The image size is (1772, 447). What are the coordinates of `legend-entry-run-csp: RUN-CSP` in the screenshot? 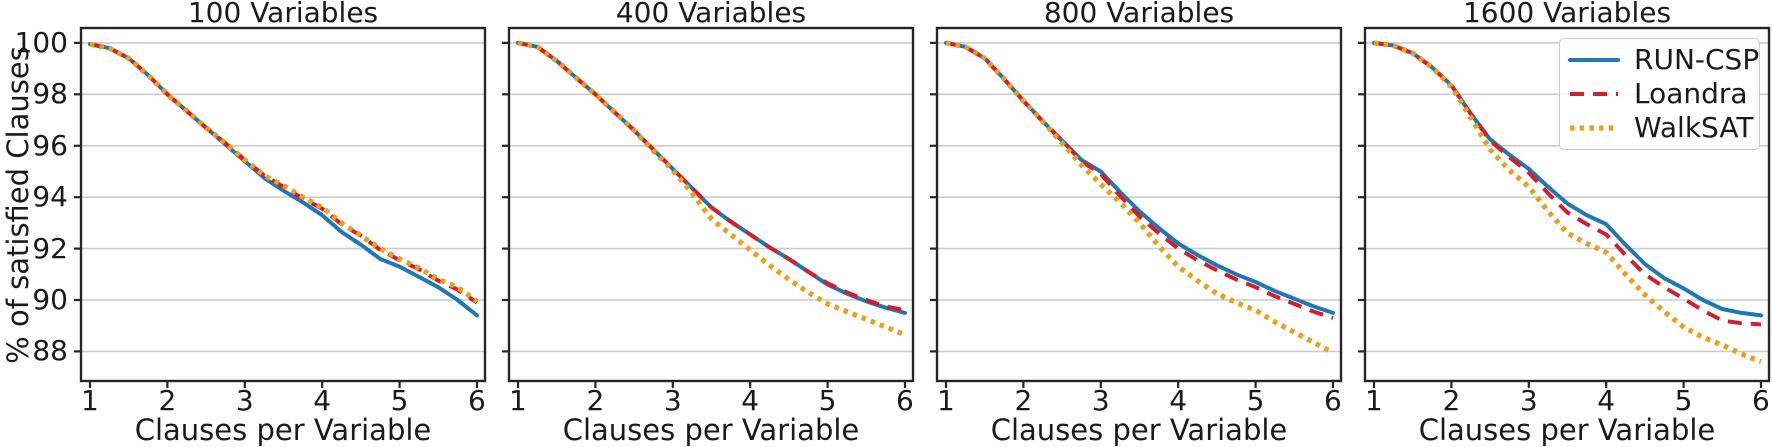 It's located at (1663, 60).